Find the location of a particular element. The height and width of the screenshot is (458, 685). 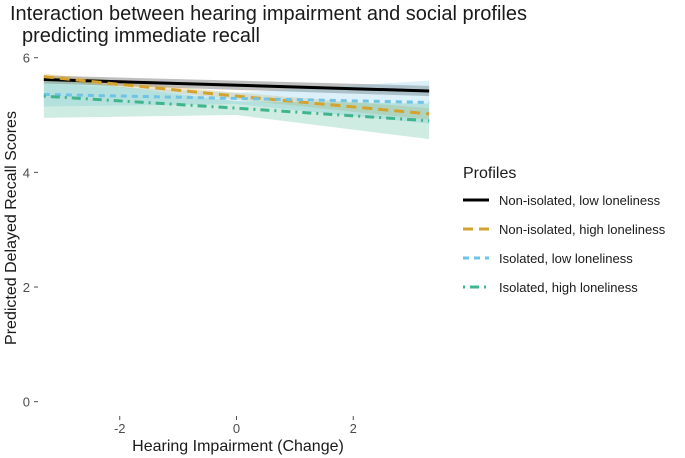

legend-label-4: Isolated, high loneliness is located at coordinates (568, 287).